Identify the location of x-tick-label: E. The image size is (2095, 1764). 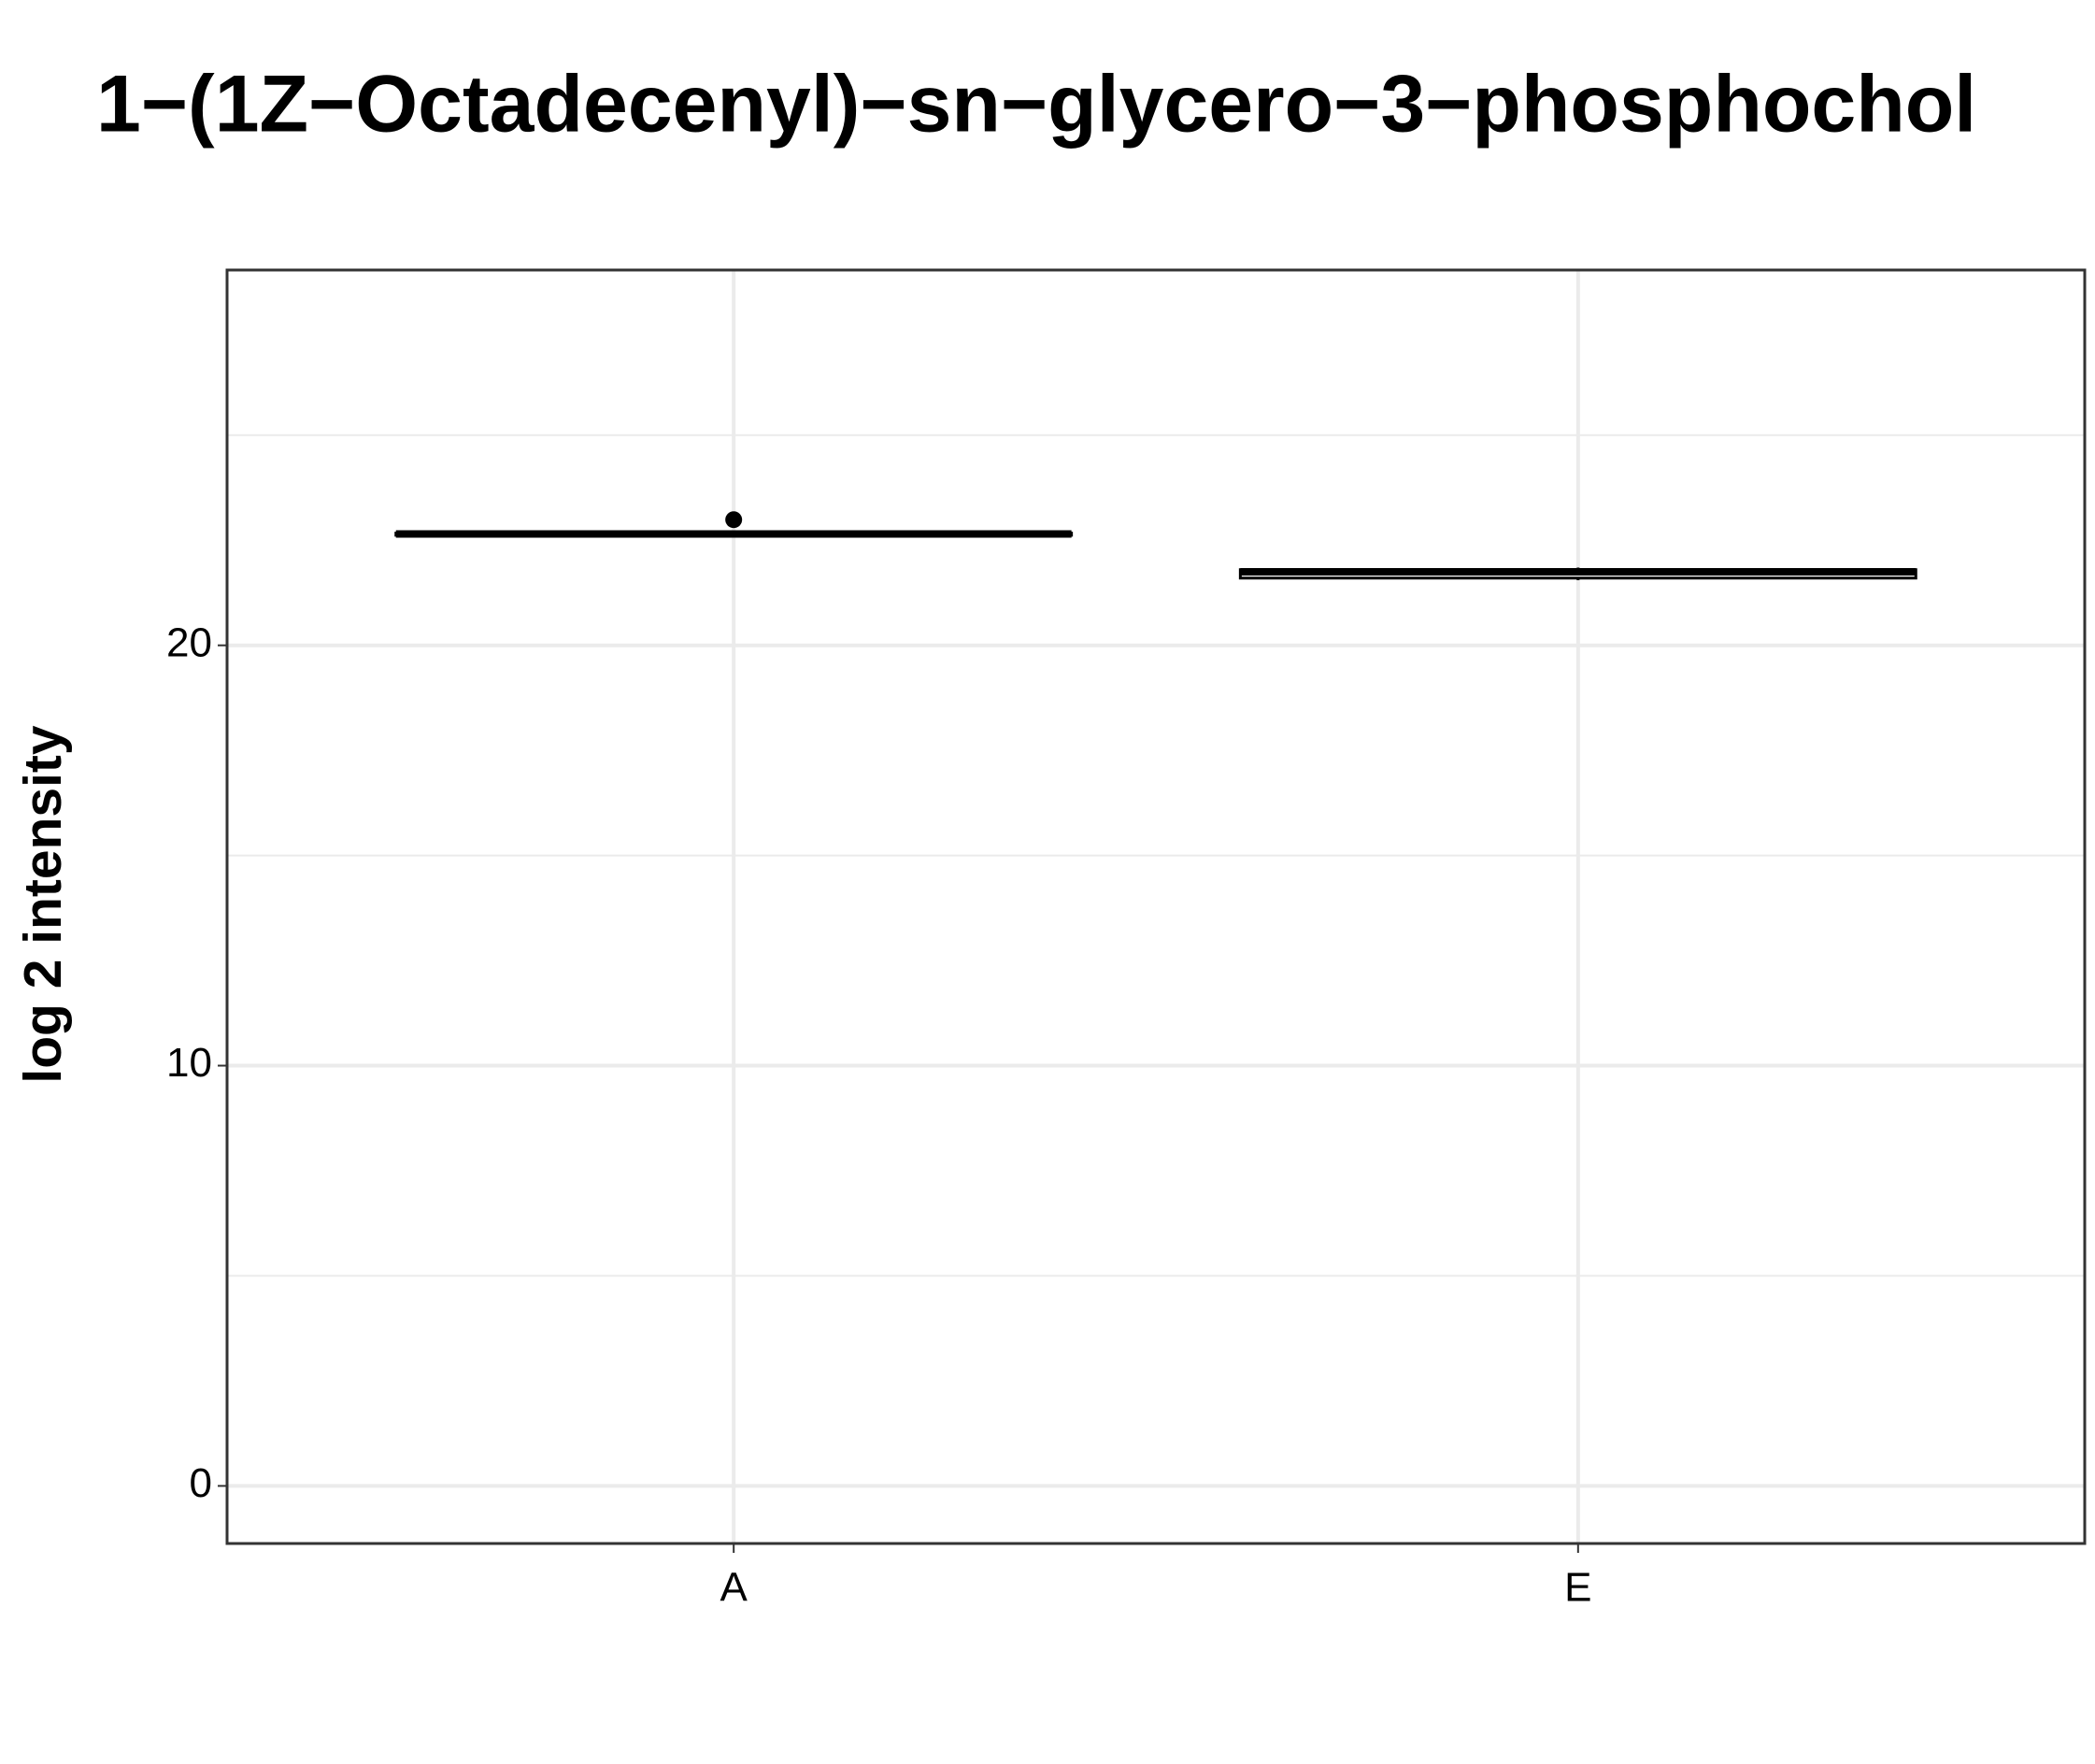
(1577, 1588).